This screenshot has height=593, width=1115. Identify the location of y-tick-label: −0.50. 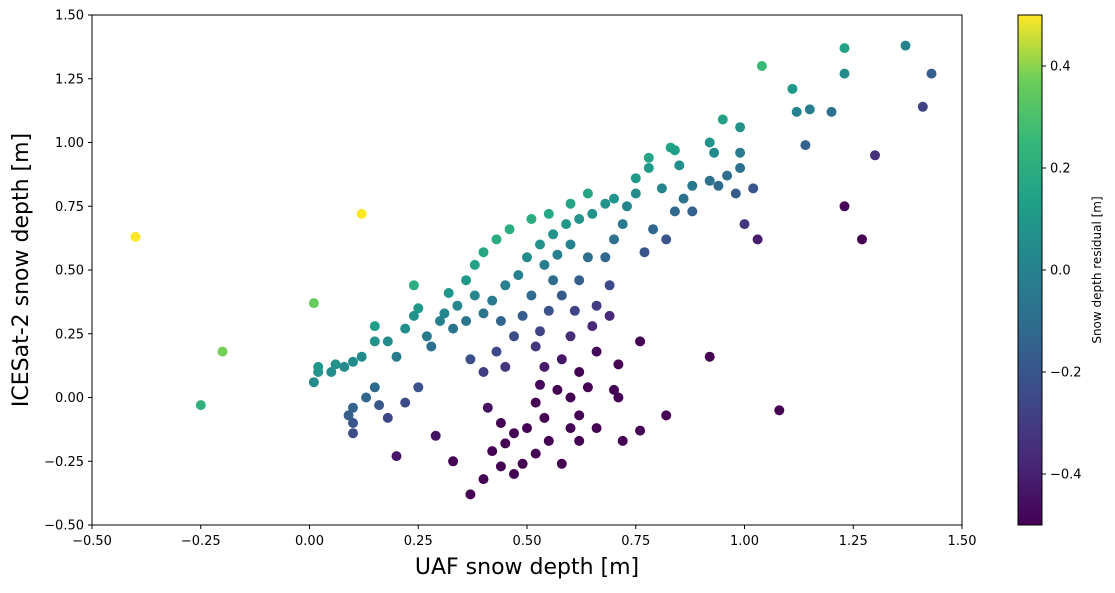
(64, 526).